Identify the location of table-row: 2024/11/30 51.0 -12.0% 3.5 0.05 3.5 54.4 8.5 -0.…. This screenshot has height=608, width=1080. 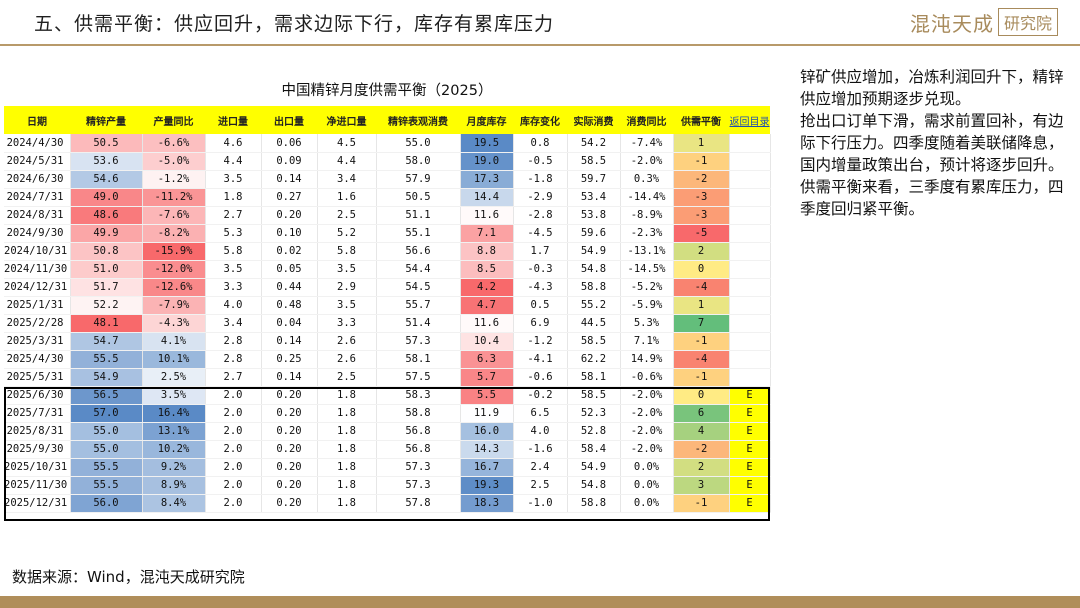
(387, 269).